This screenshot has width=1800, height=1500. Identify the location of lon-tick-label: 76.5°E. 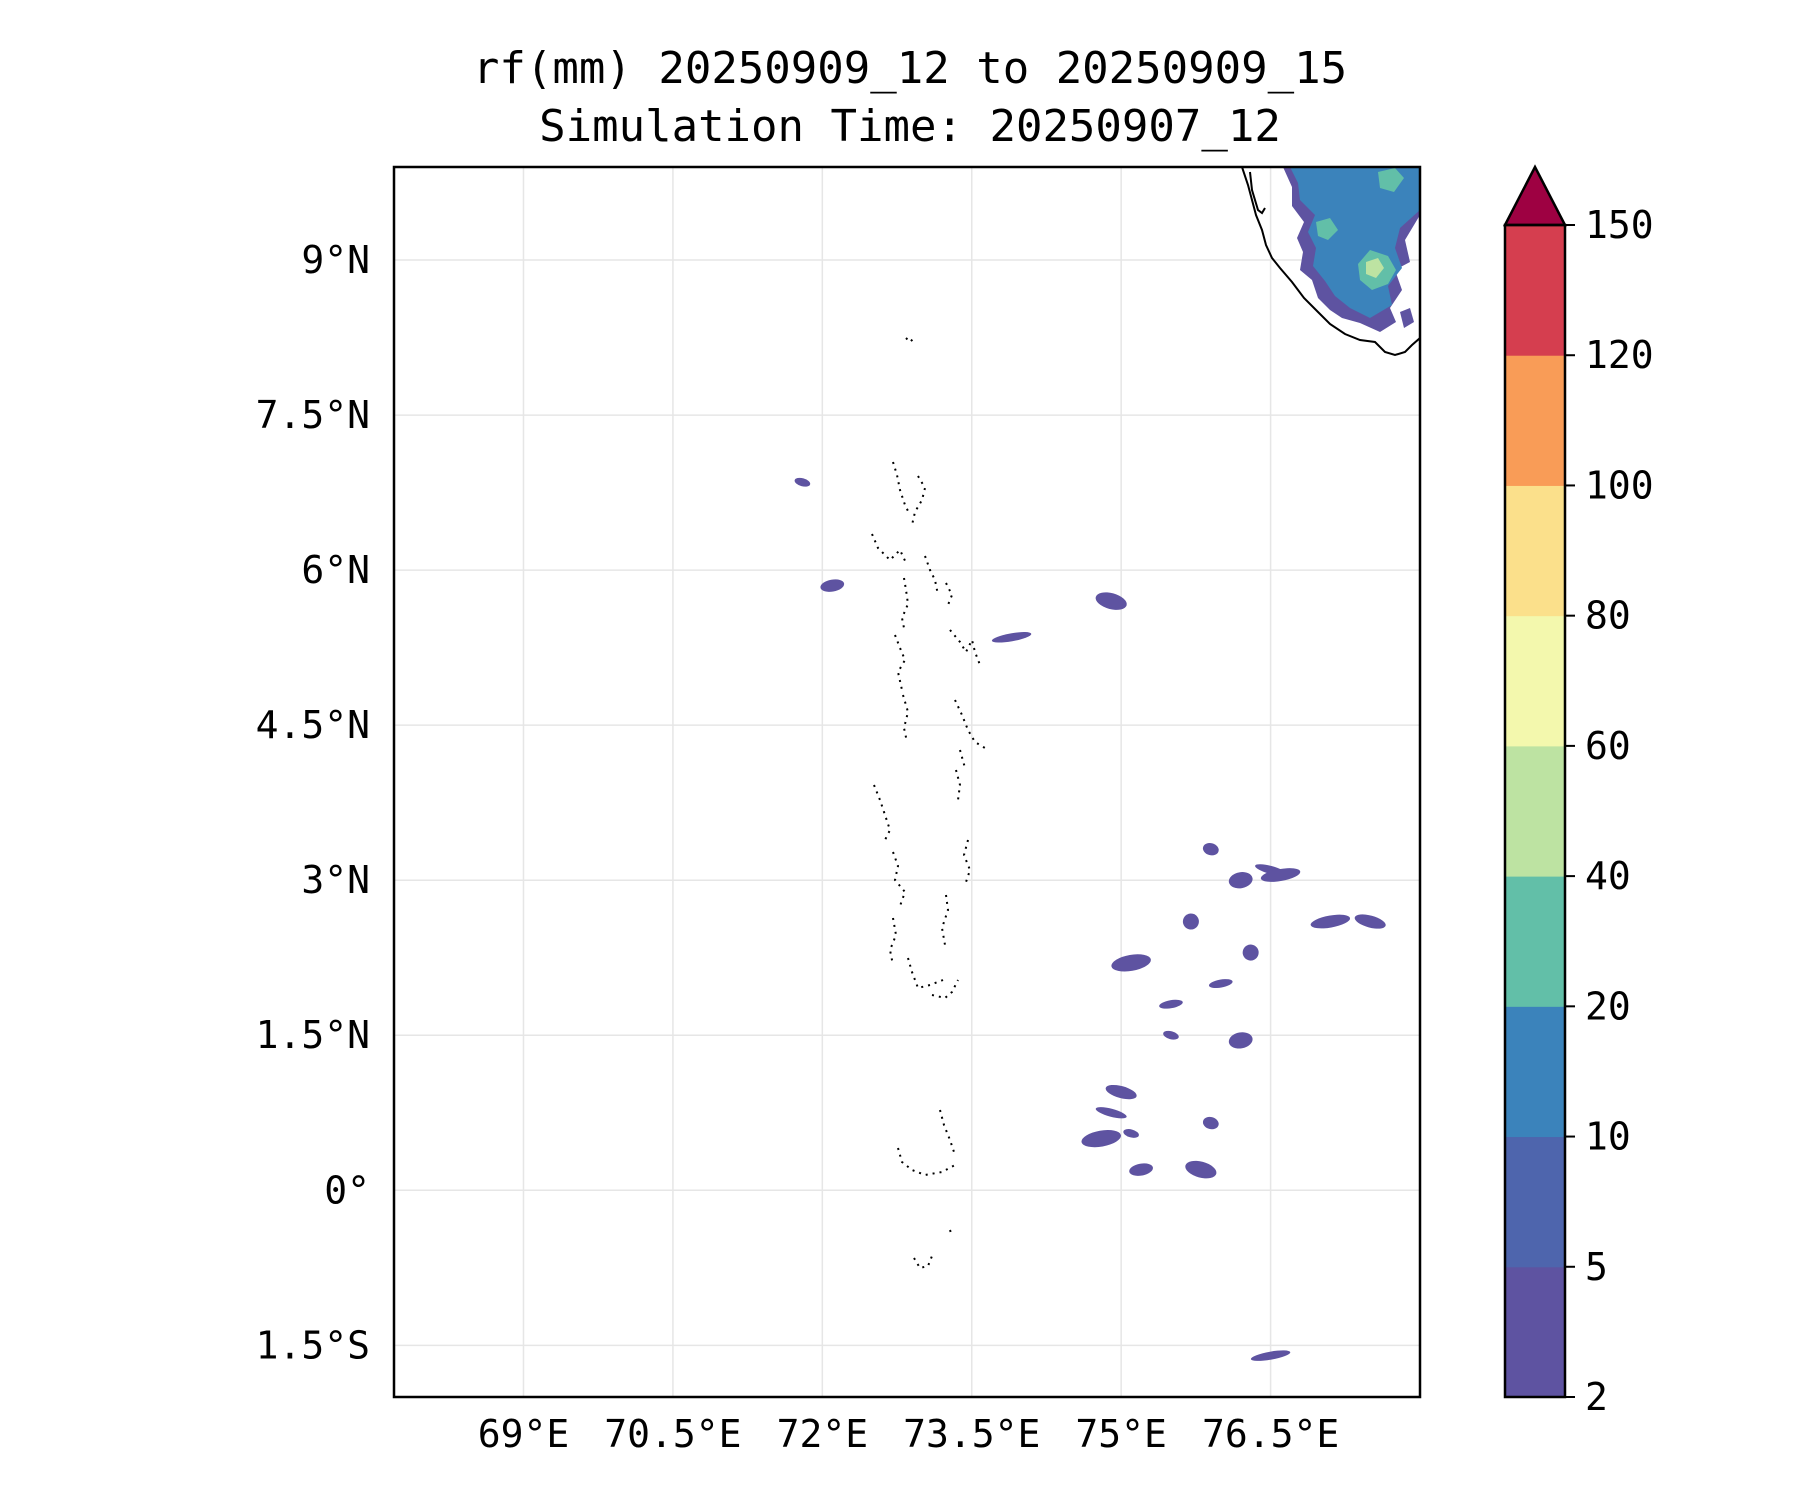
(1270, 1434).